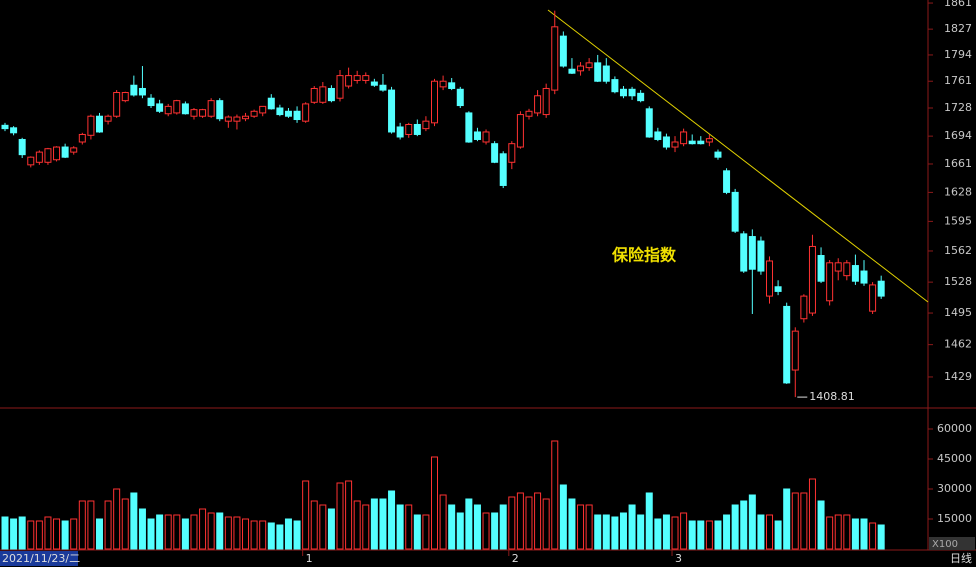 This screenshot has width=976, height=567. I want to click on y-tick-label: 1528, so click(958, 281).